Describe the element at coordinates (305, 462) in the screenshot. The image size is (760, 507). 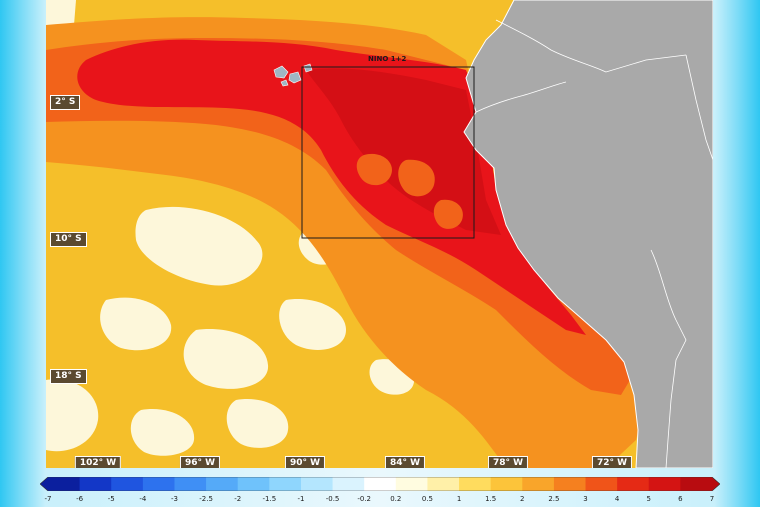
I see `longitude-label-90w: 90° W` at that location.